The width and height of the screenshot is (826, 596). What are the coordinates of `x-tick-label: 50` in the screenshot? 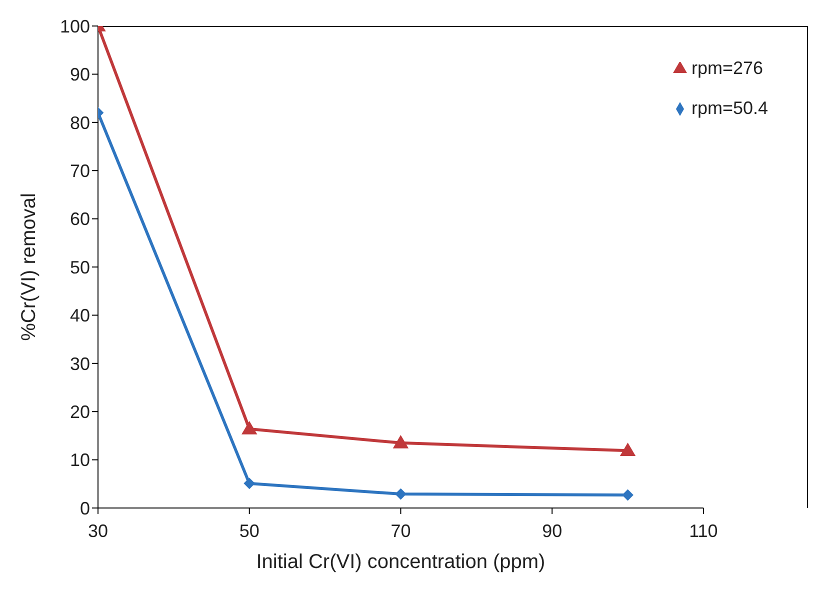 It's located at (249, 530).